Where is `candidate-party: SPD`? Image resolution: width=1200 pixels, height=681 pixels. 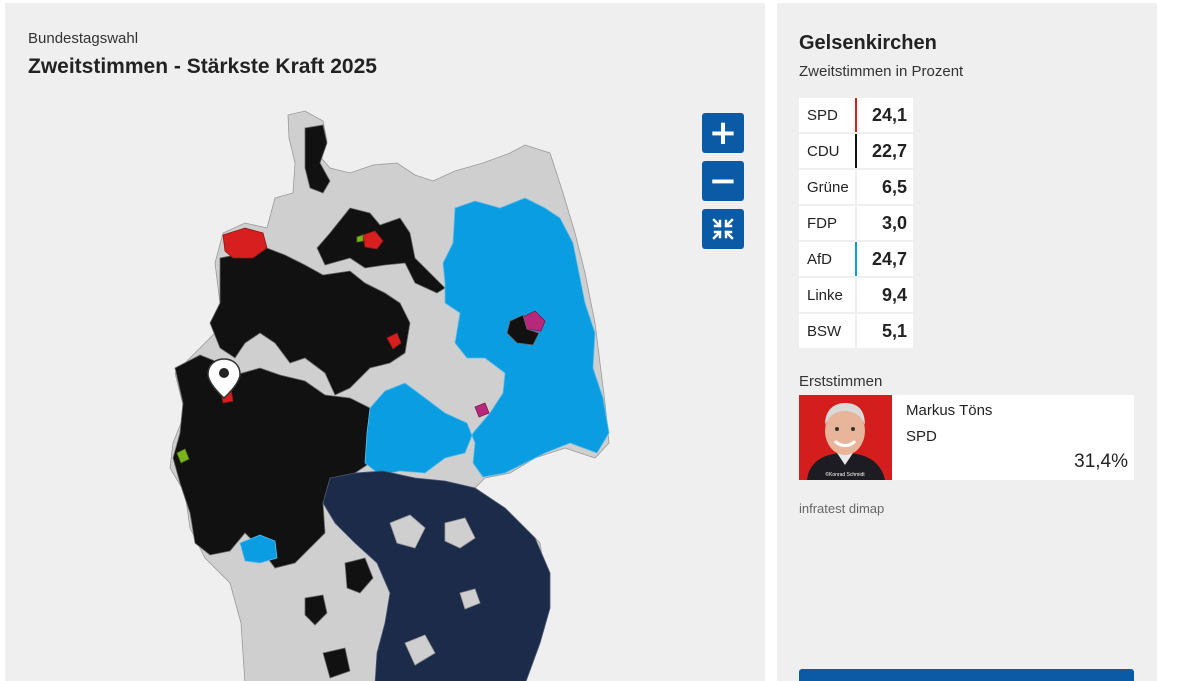
candidate-party: SPD is located at coordinates (921, 436).